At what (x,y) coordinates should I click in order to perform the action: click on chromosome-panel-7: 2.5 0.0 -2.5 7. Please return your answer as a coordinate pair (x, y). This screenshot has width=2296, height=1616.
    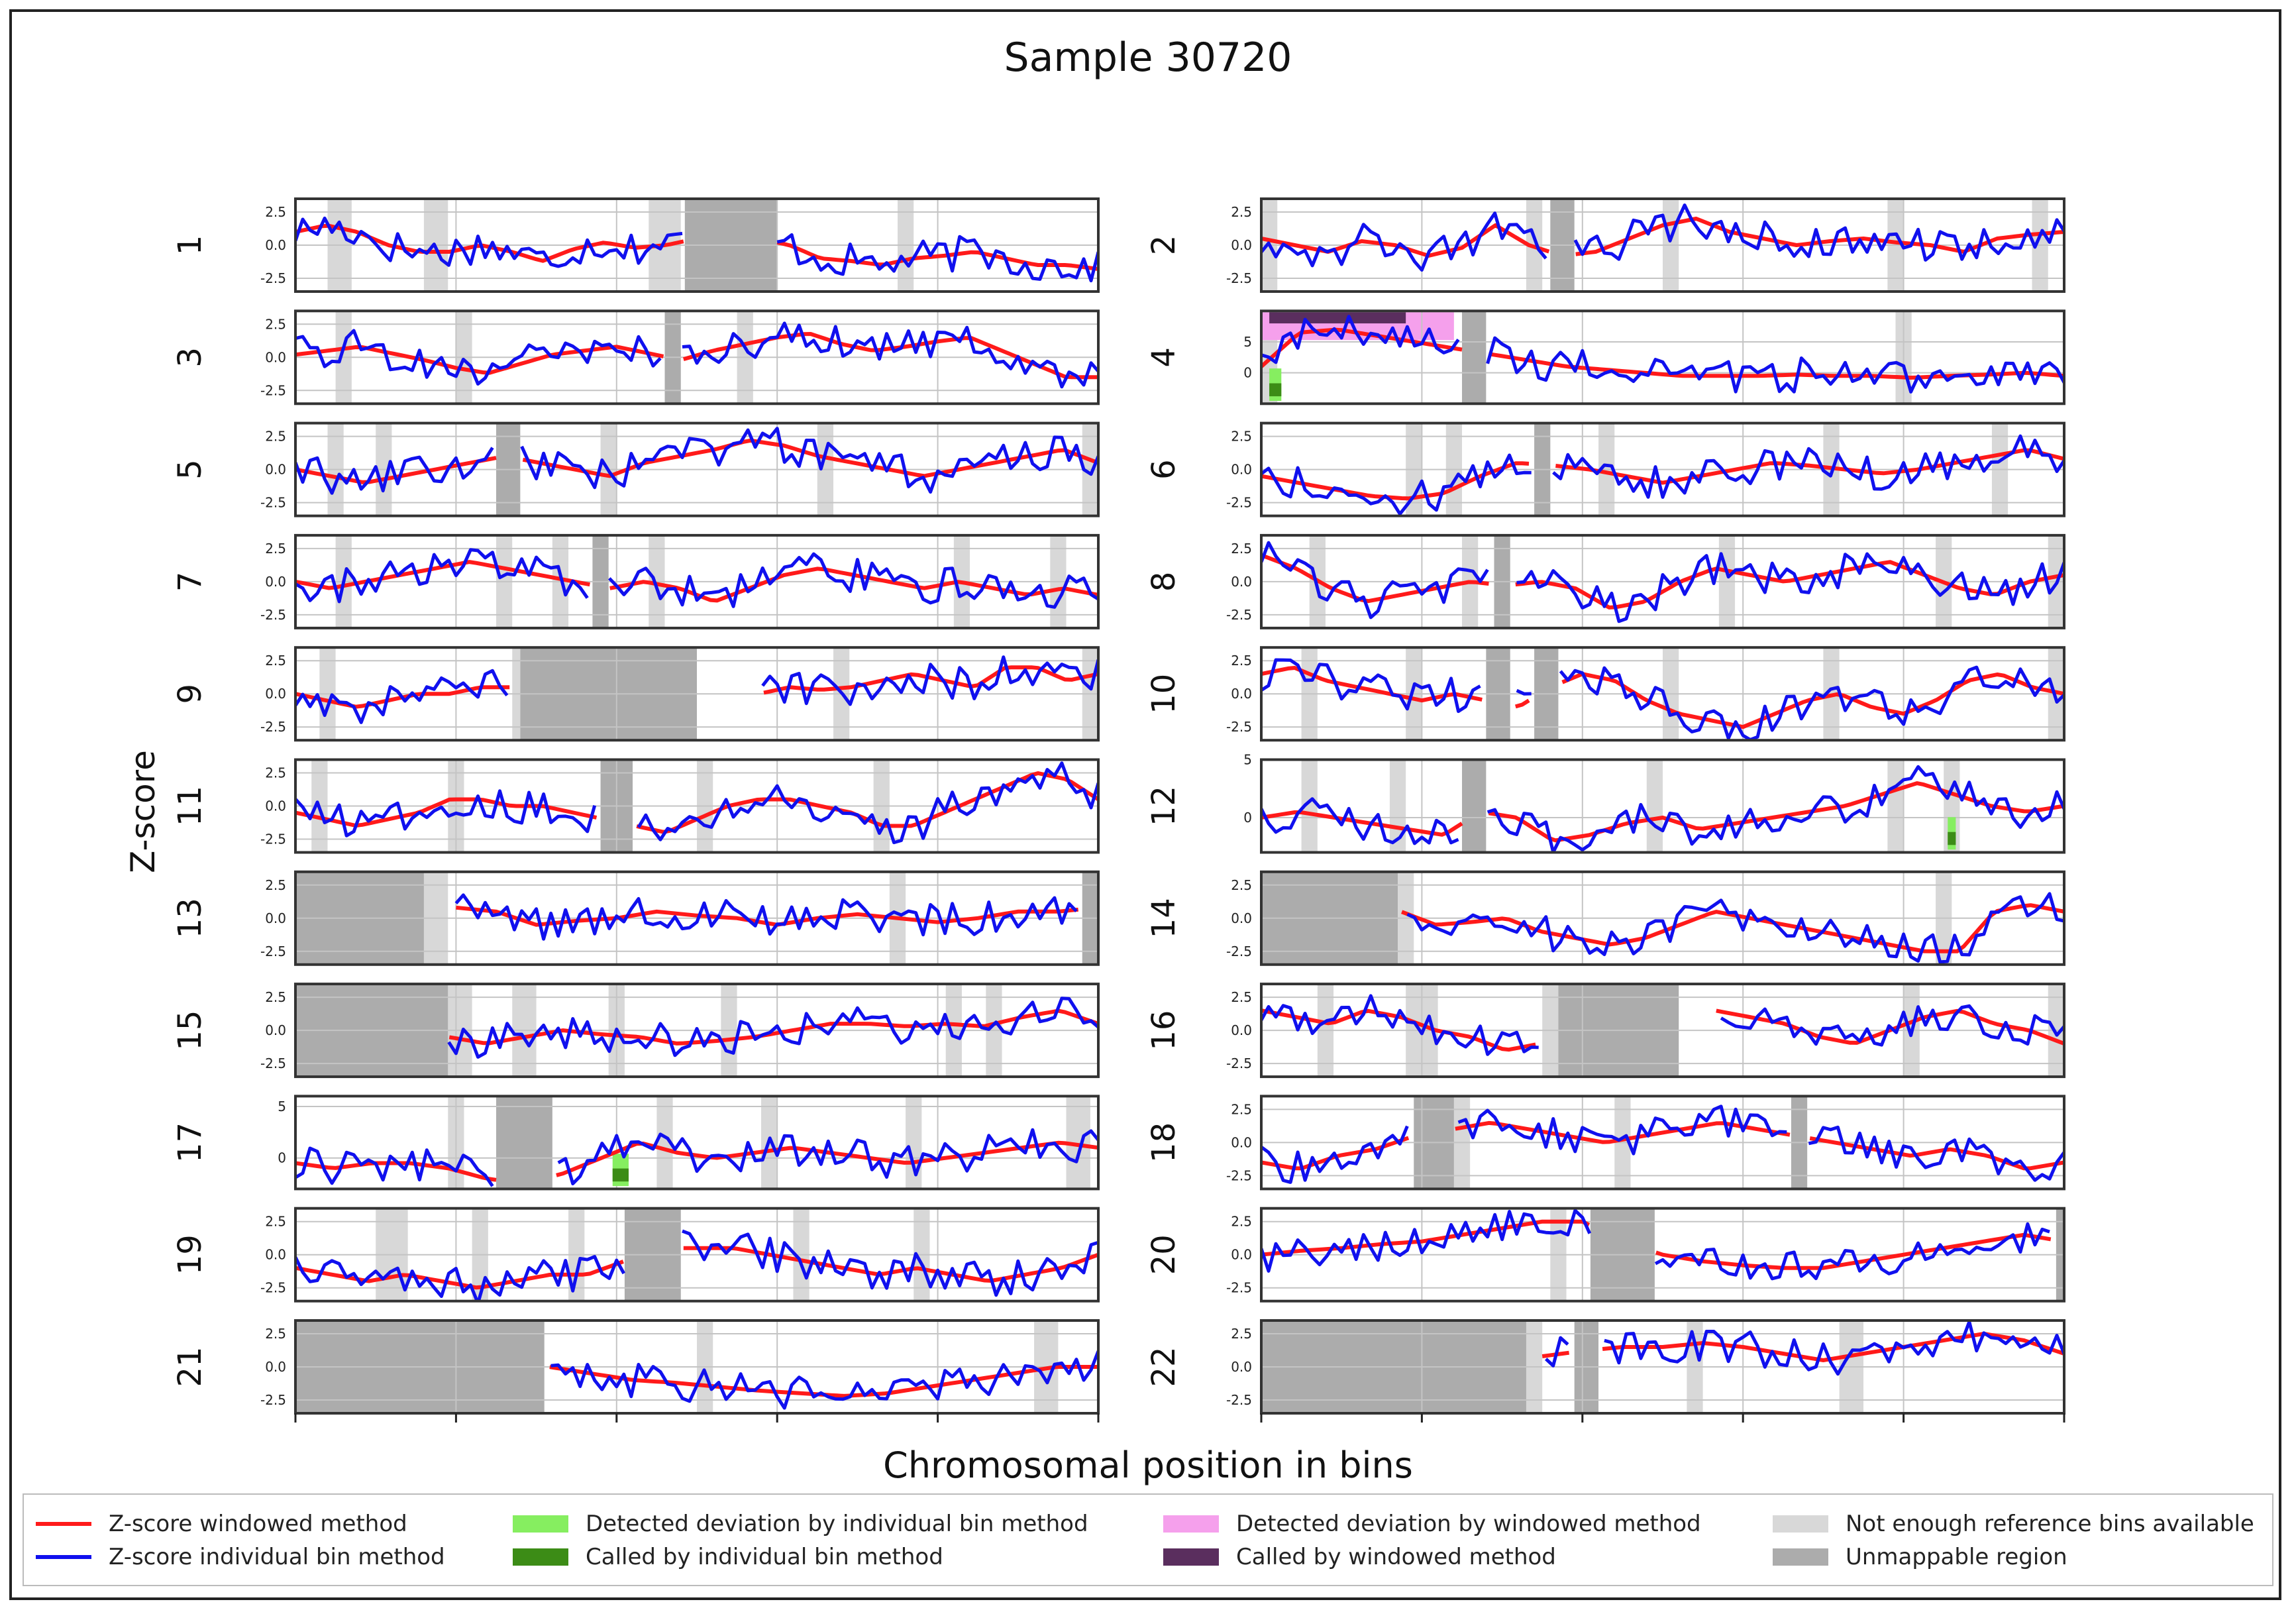
    Looking at the image, I should click on (636, 581).